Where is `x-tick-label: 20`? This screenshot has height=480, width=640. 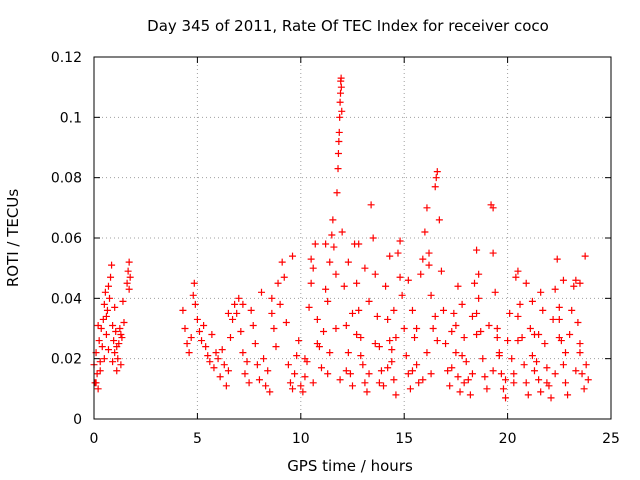 x-tick-label: 20 is located at coordinates (508, 439).